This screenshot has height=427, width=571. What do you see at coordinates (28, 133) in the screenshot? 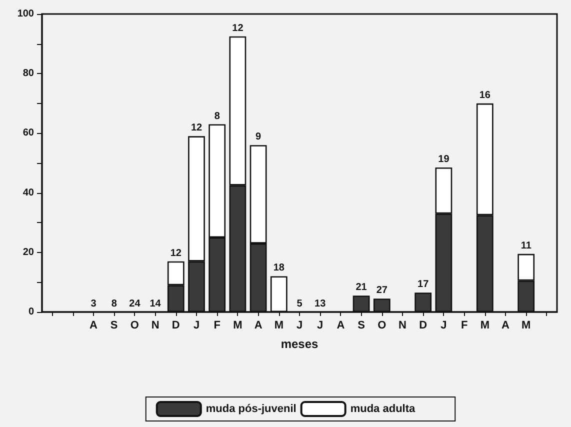
I see `y-tick-label: 60` at bounding box center [28, 133].